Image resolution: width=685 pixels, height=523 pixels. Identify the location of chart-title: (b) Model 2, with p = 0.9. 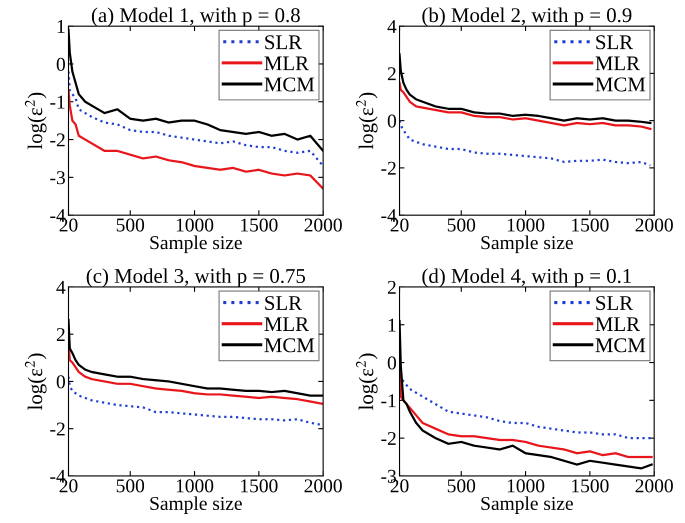
(527, 17).